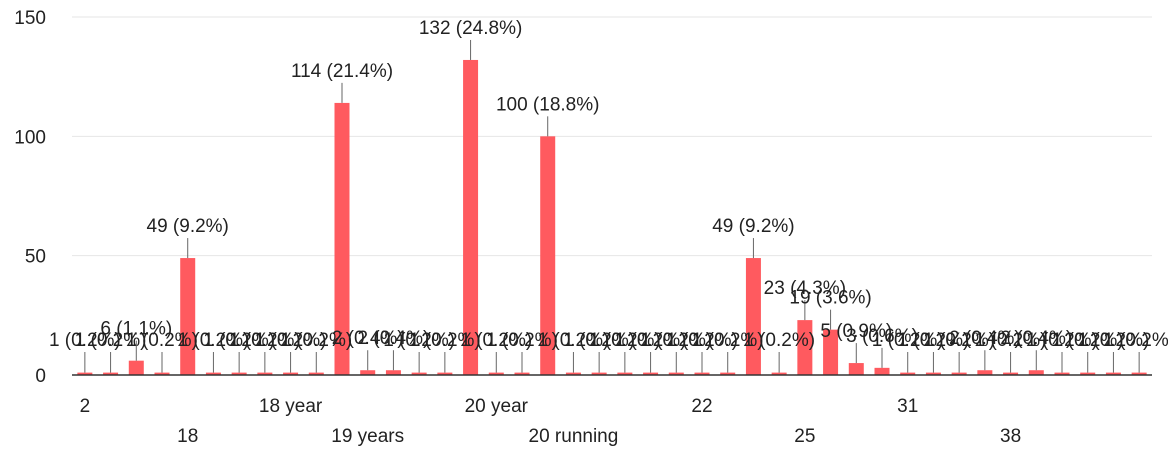 The image size is (1168, 454). Describe the element at coordinates (40, 376) in the screenshot. I see `y-tick-label: 0` at that location.